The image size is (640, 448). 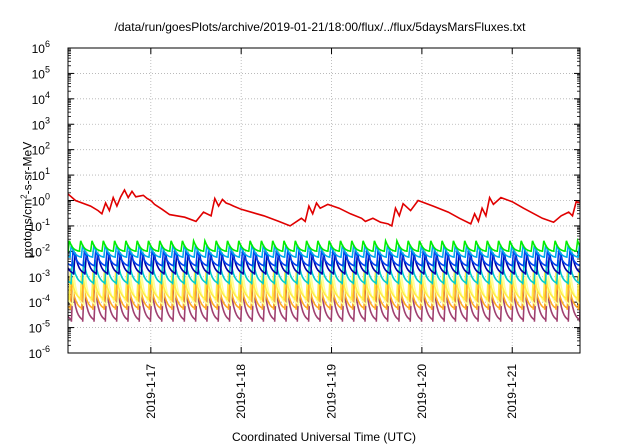 What do you see at coordinates (422, 391) in the screenshot?
I see `x-tick-label: 2019-1-20` at bounding box center [422, 391].